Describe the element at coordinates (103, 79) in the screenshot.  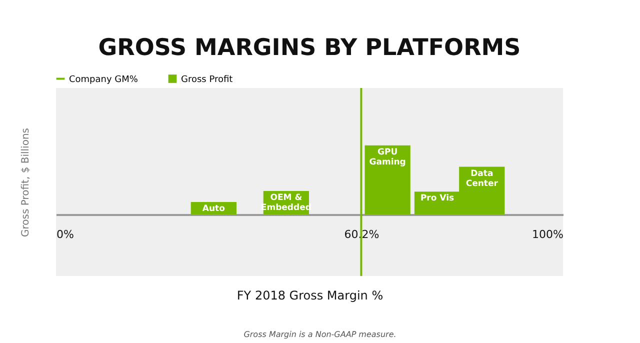
I see `legend-label: Company GM%` at that location.